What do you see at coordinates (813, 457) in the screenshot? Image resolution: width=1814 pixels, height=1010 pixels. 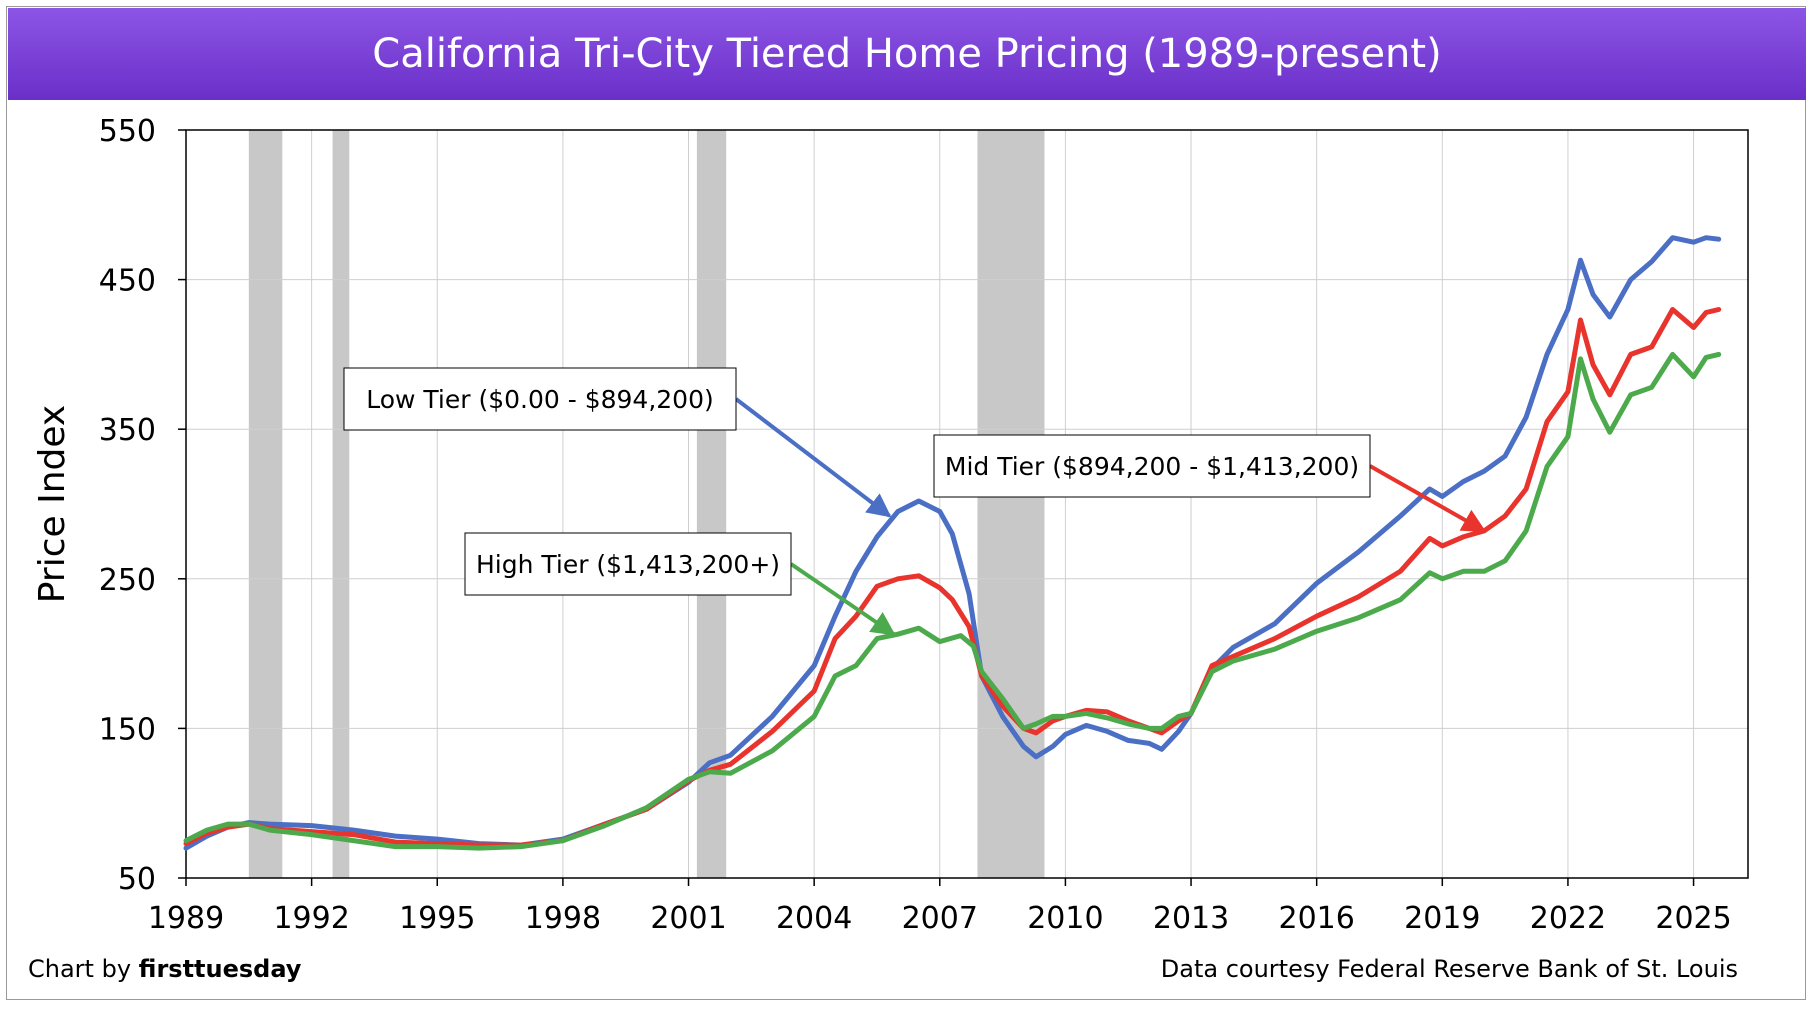 I see `callout-arrow-low` at bounding box center [813, 457].